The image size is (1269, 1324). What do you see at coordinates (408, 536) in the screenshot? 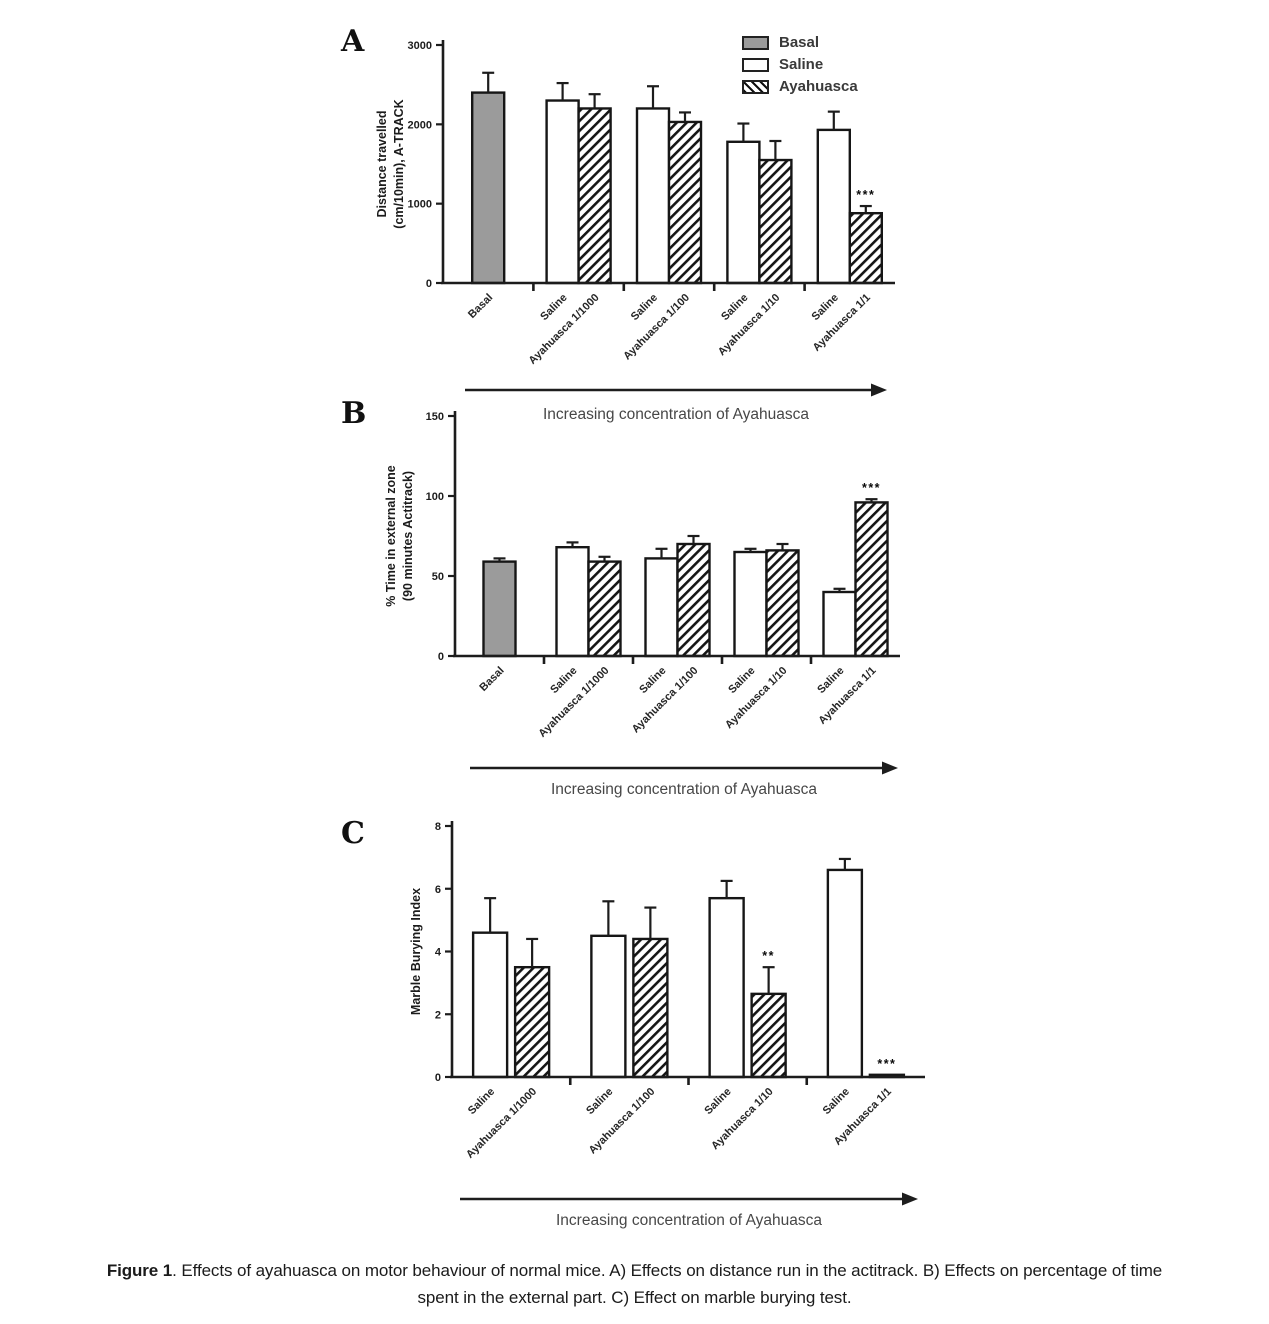
I see `y-axis-title: (90 minutes Actitrack)` at bounding box center [408, 536].